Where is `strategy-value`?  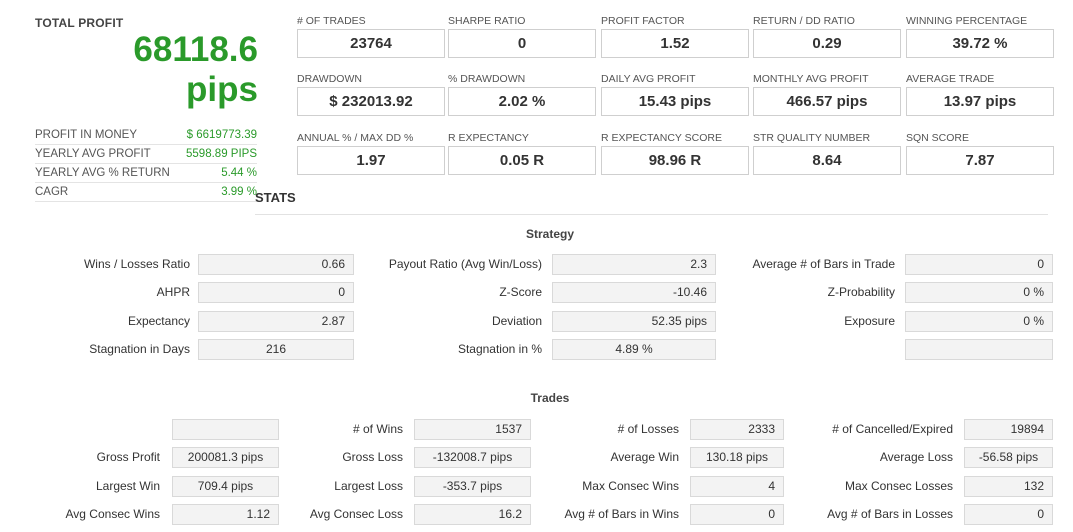
strategy-value is located at coordinates (979, 349).